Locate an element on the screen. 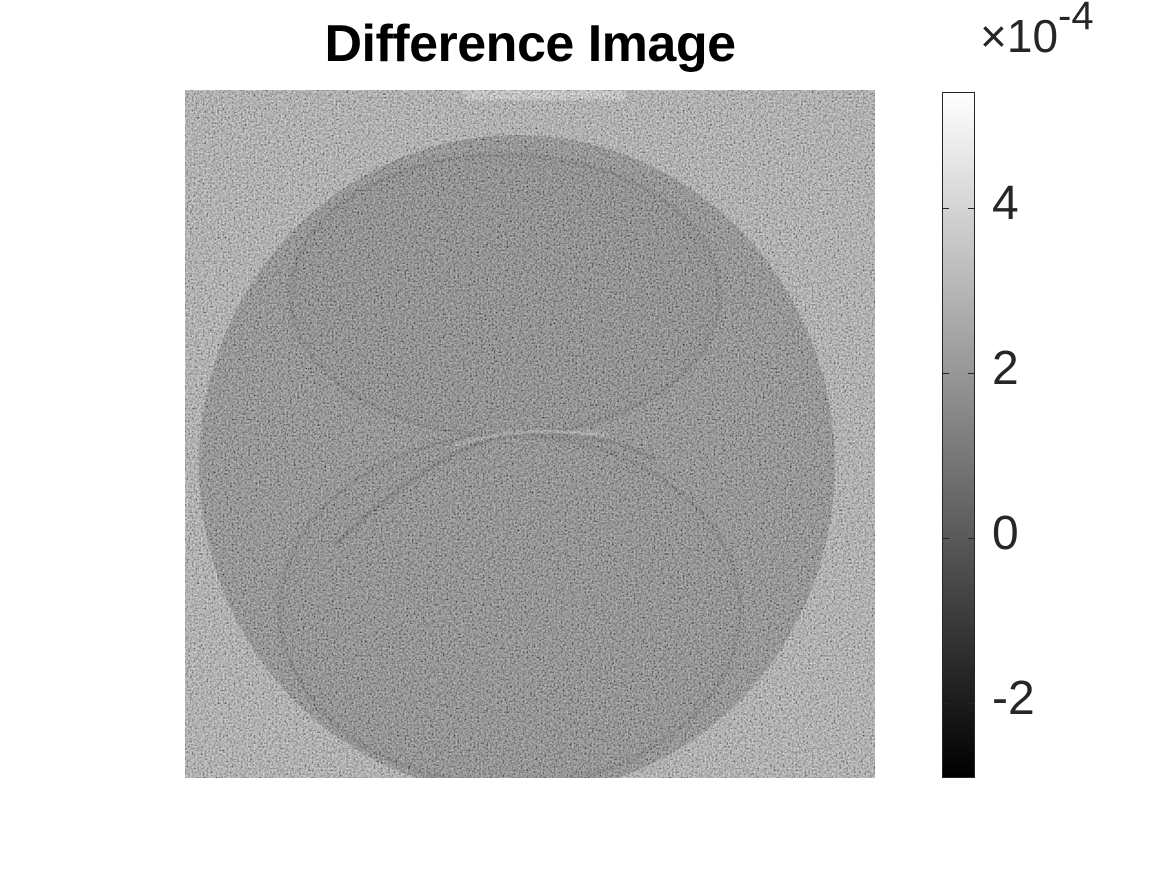 This screenshot has width=1167, height=875. colorbar-tick-label: 0 is located at coordinates (1005, 533).